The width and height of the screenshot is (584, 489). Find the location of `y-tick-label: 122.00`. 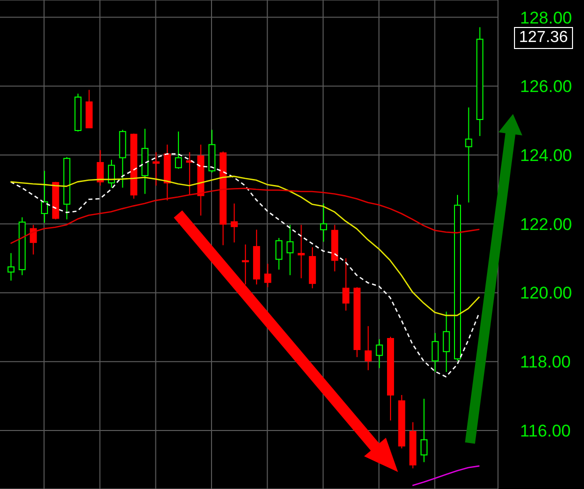

y-tick-label: 122.00 is located at coordinates (546, 224).